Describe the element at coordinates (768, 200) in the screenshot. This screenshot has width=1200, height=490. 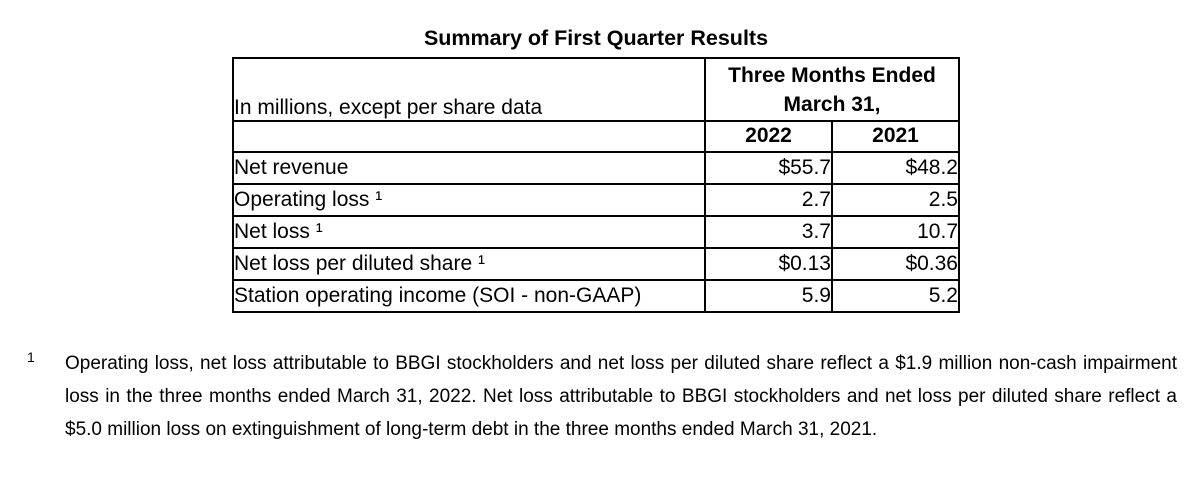
I see `row-value-2022: 2.7` at that location.